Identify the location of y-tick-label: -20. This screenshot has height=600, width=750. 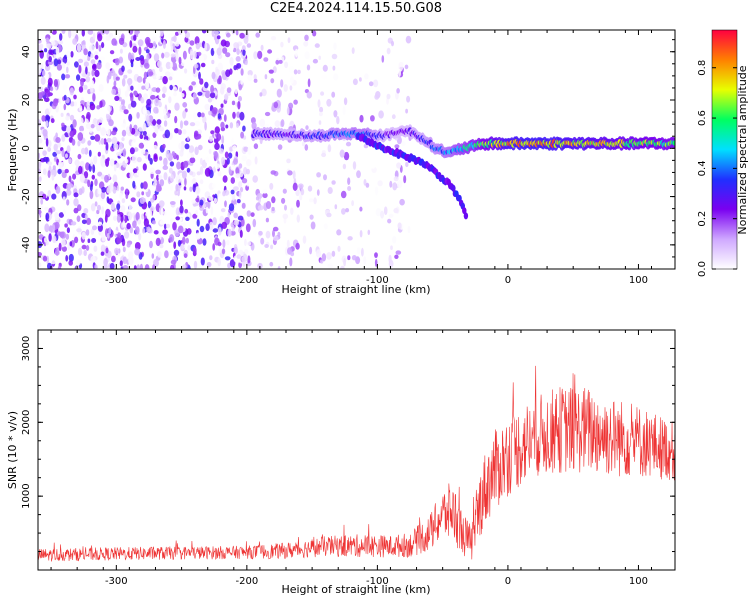
(26, 196).